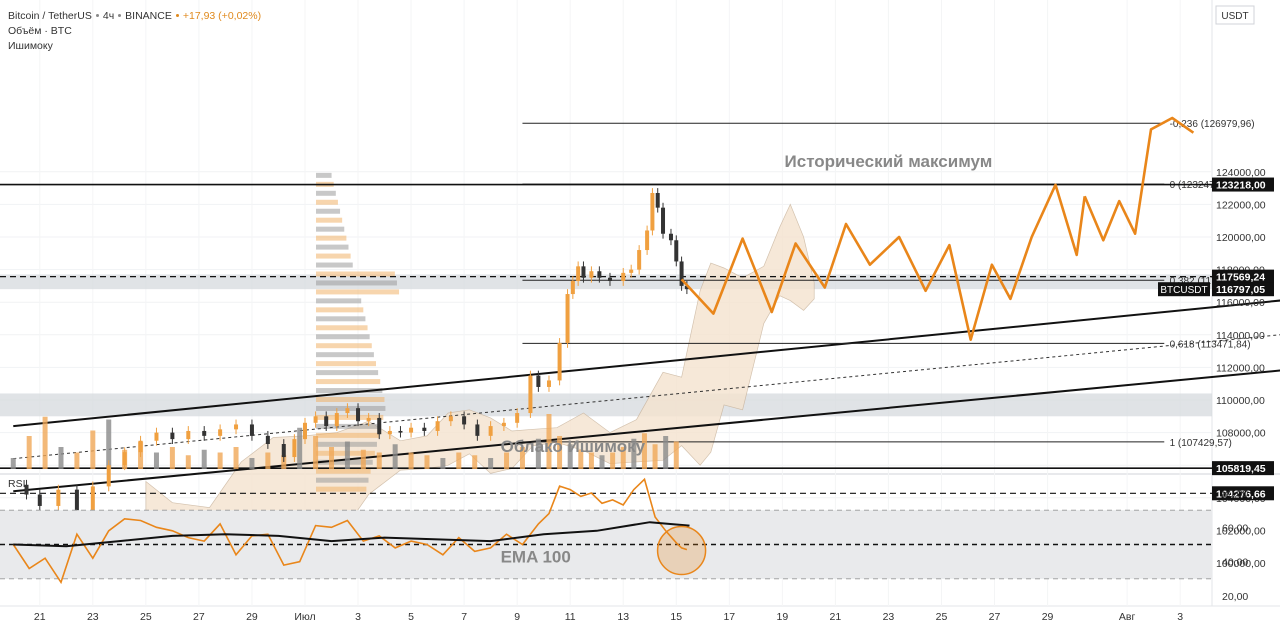 Image resolution: width=1280 pixels, height=634 pixels. I want to click on time-axis-tick: 7, so click(464, 617).